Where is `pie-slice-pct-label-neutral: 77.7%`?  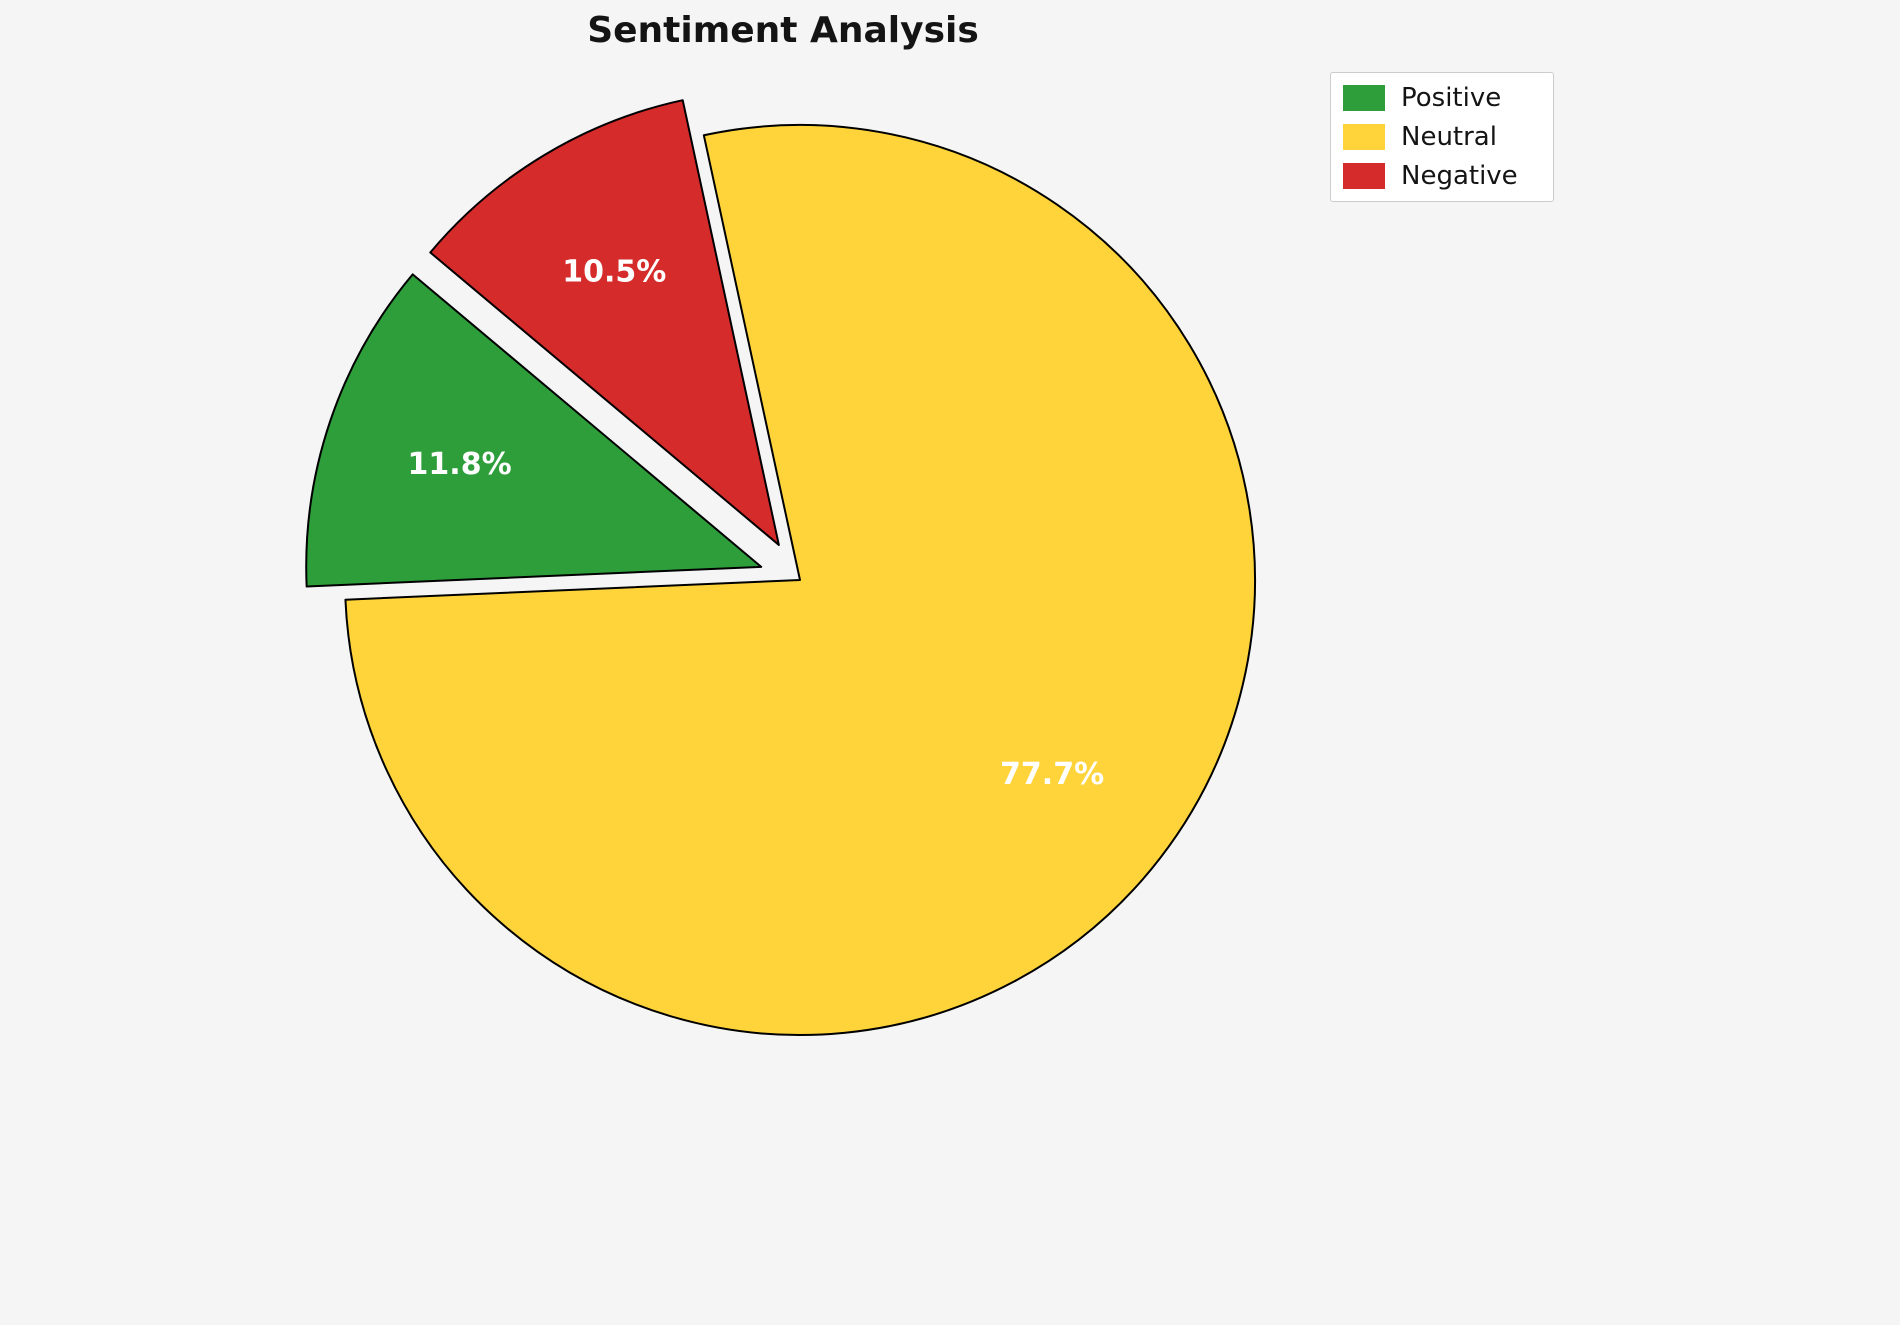 pie-slice-pct-label-neutral: 77.7% is located at coordinates (1052, 774).